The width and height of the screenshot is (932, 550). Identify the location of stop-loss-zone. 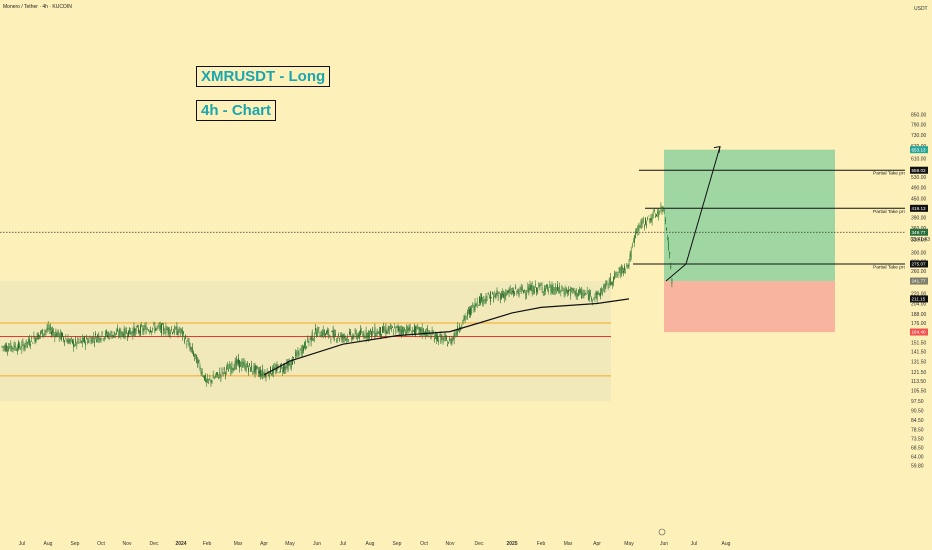
(749, 307).